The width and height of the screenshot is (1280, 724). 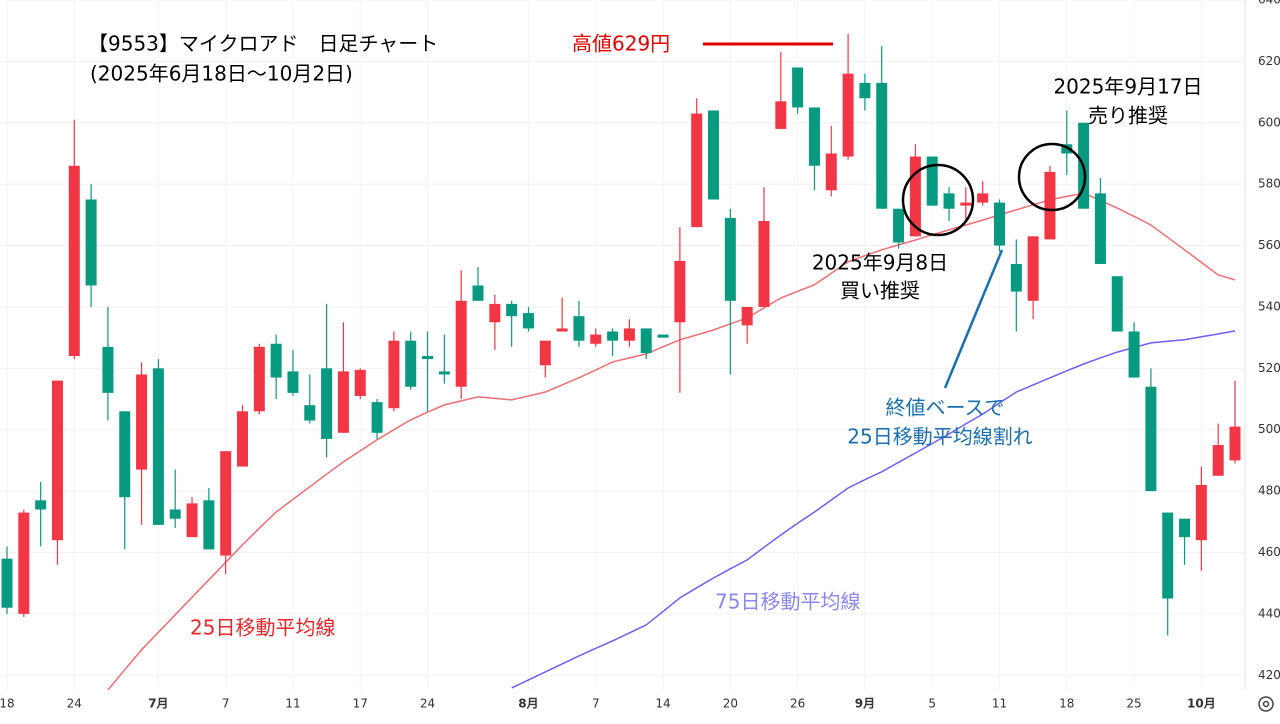 I want to click on y-tick-label: 560, so click(x=1269, y=245).